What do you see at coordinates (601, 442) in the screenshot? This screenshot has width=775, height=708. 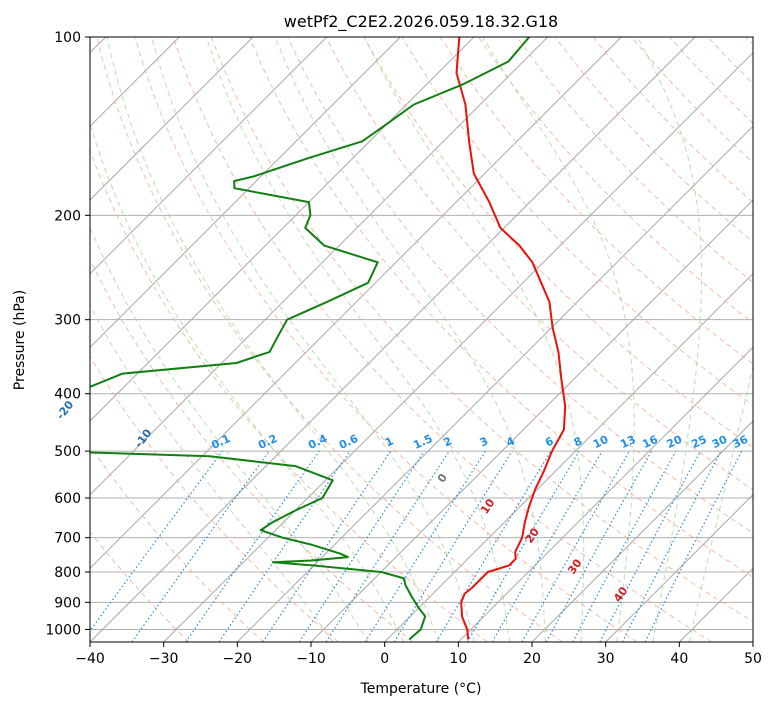 I see `mixing-ratio-label: 10` at bounding box center [601, 442].